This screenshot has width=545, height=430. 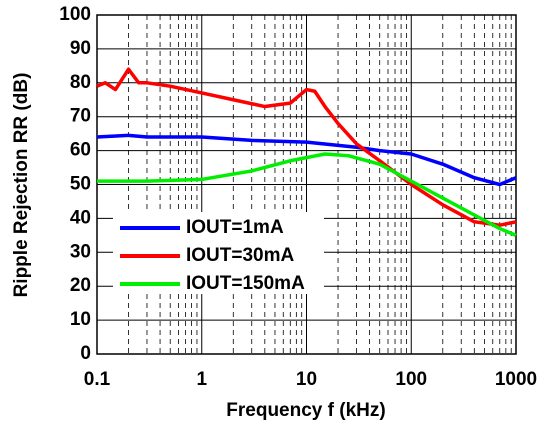 I want to click on legend-label: IOUT=30mA, so click(x=240, y=255).